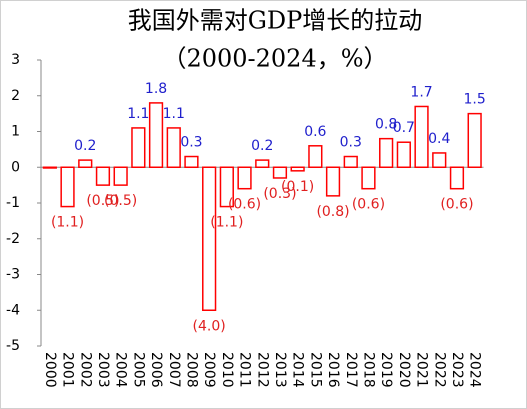  I want to click on x-tick-label: 2021, so click(422, 370).